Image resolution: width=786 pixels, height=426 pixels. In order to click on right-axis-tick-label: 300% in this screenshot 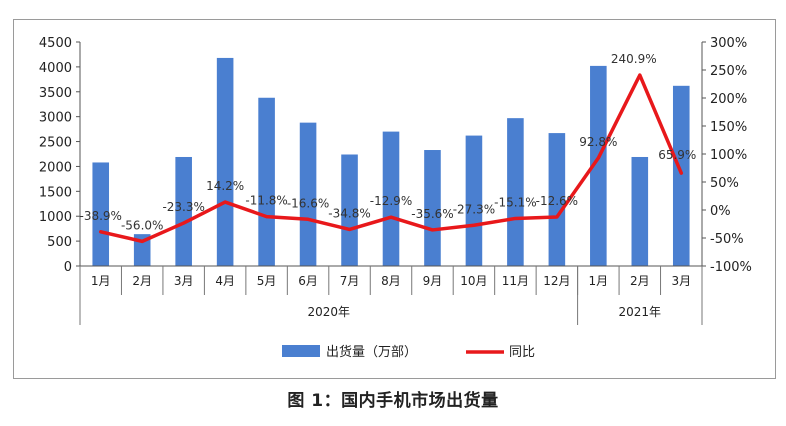, I will do `click(728, 43)`.